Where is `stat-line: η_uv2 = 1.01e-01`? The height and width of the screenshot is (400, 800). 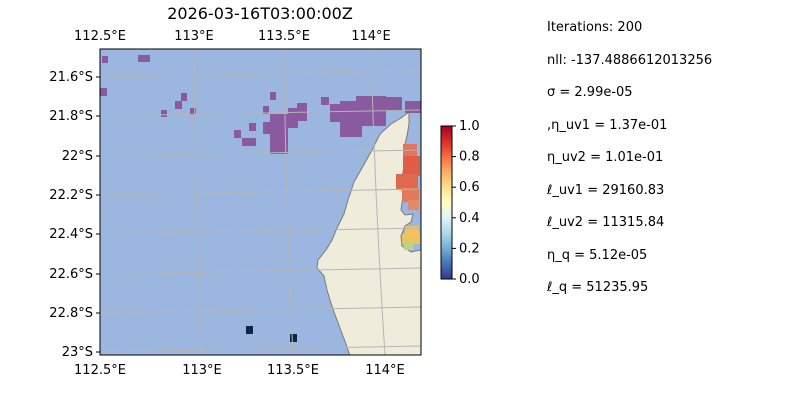 stat-line: η_uv2 = 1.01e-01 is located at coordinates (605, 157).